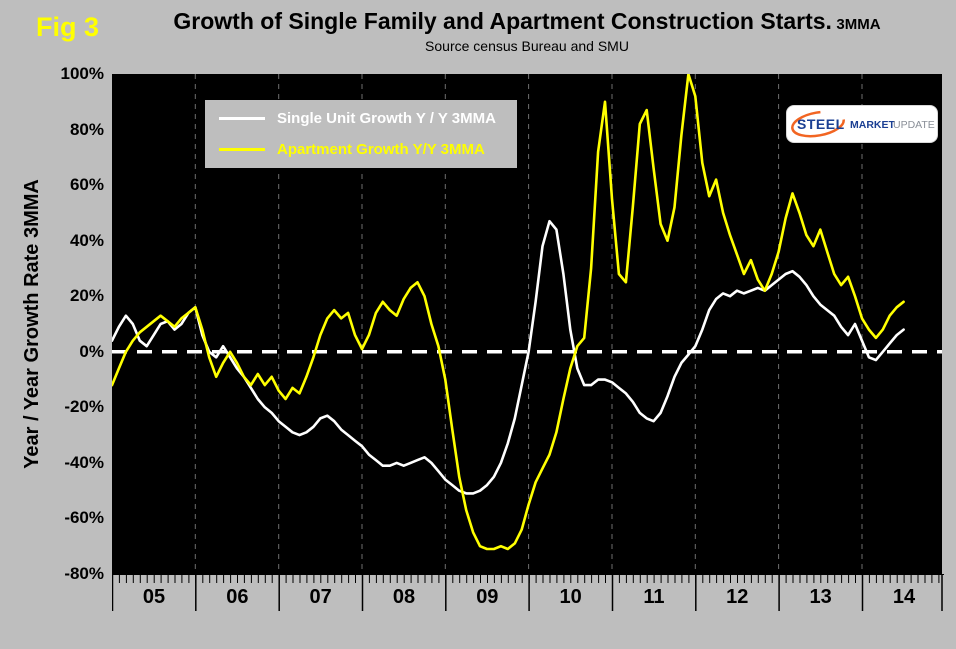 The image size is (956, 649). What do you see at coordinates (242, 118) in the screenshot?
I see `legend-line-sample-single-family` at bounding box center [242, 118].